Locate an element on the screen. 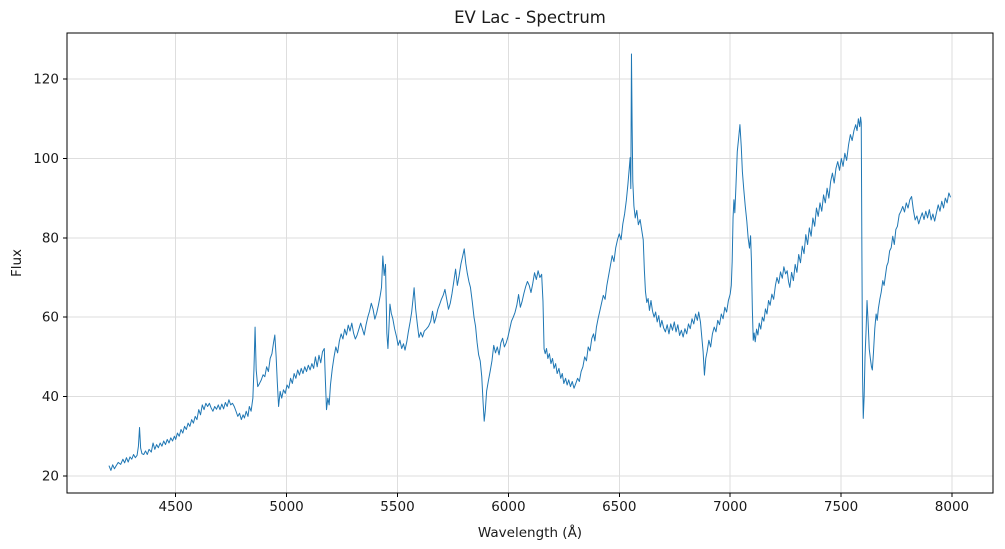  x-tick-label: 7500 is located at coordinates (841, 507).